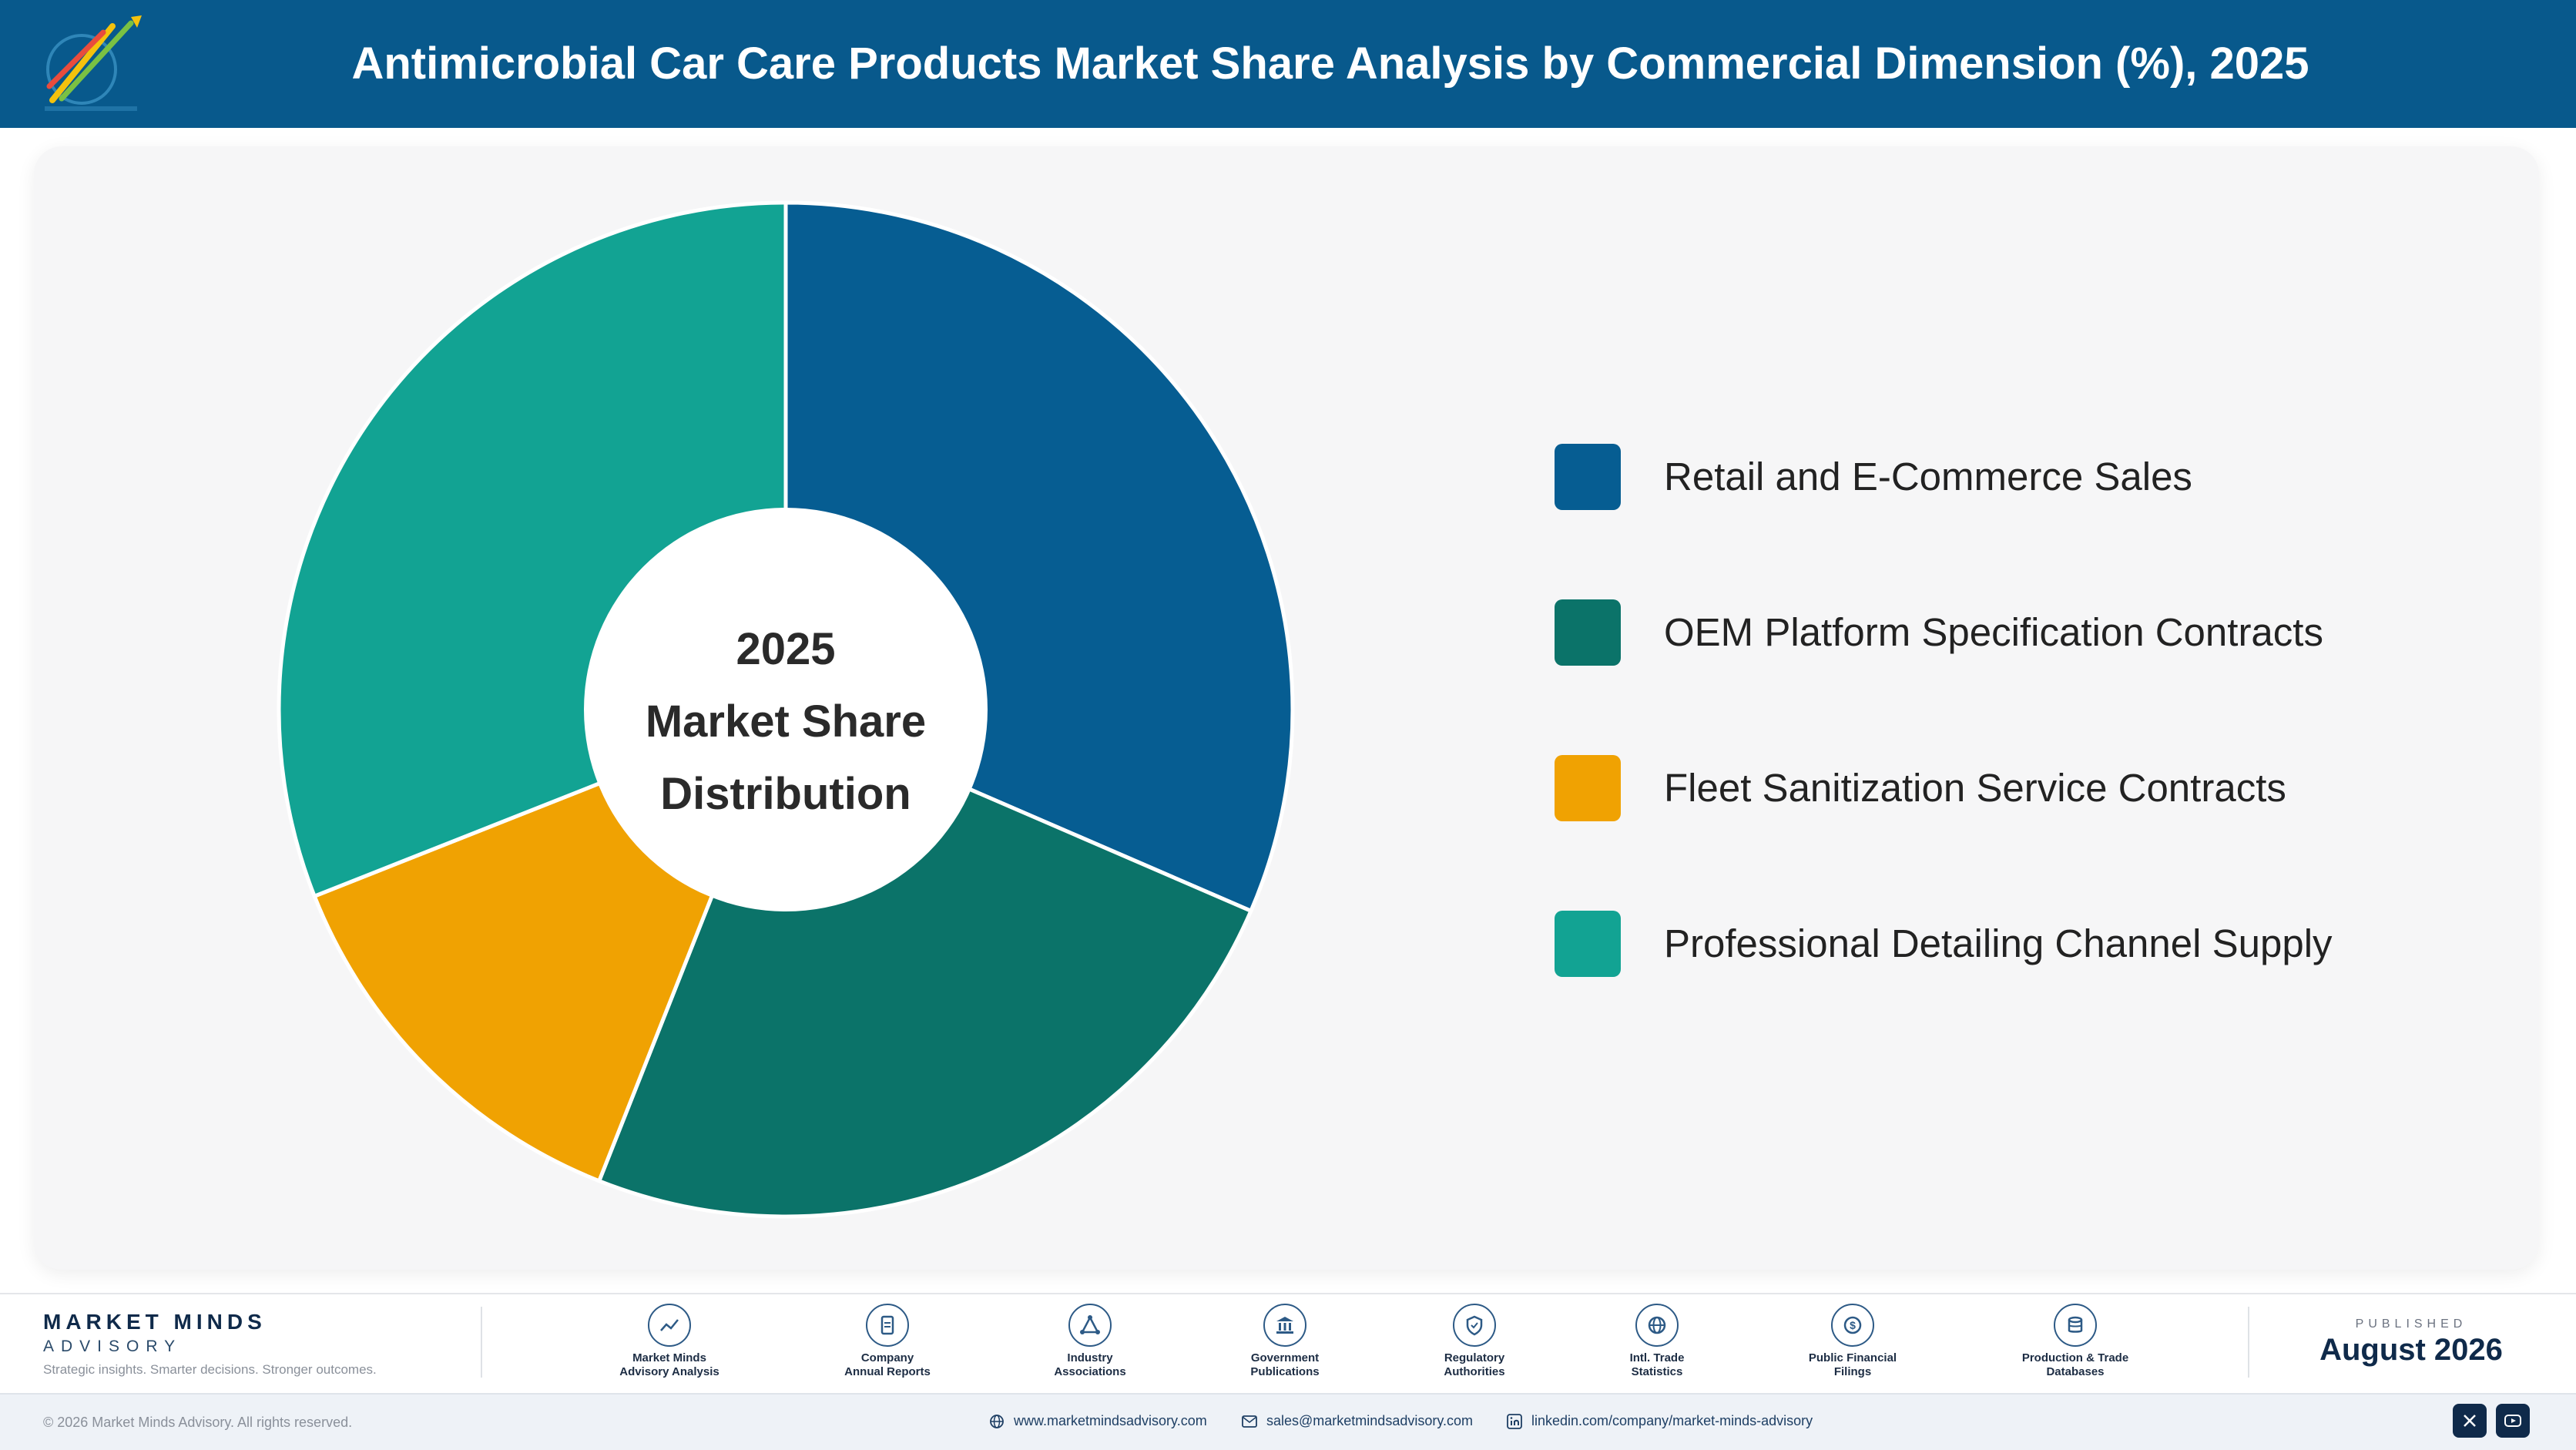  What do you see at coordinates (887, 1357) in the screenshot?
I see `source-line1: Company` at bounding box center [887, 1357].